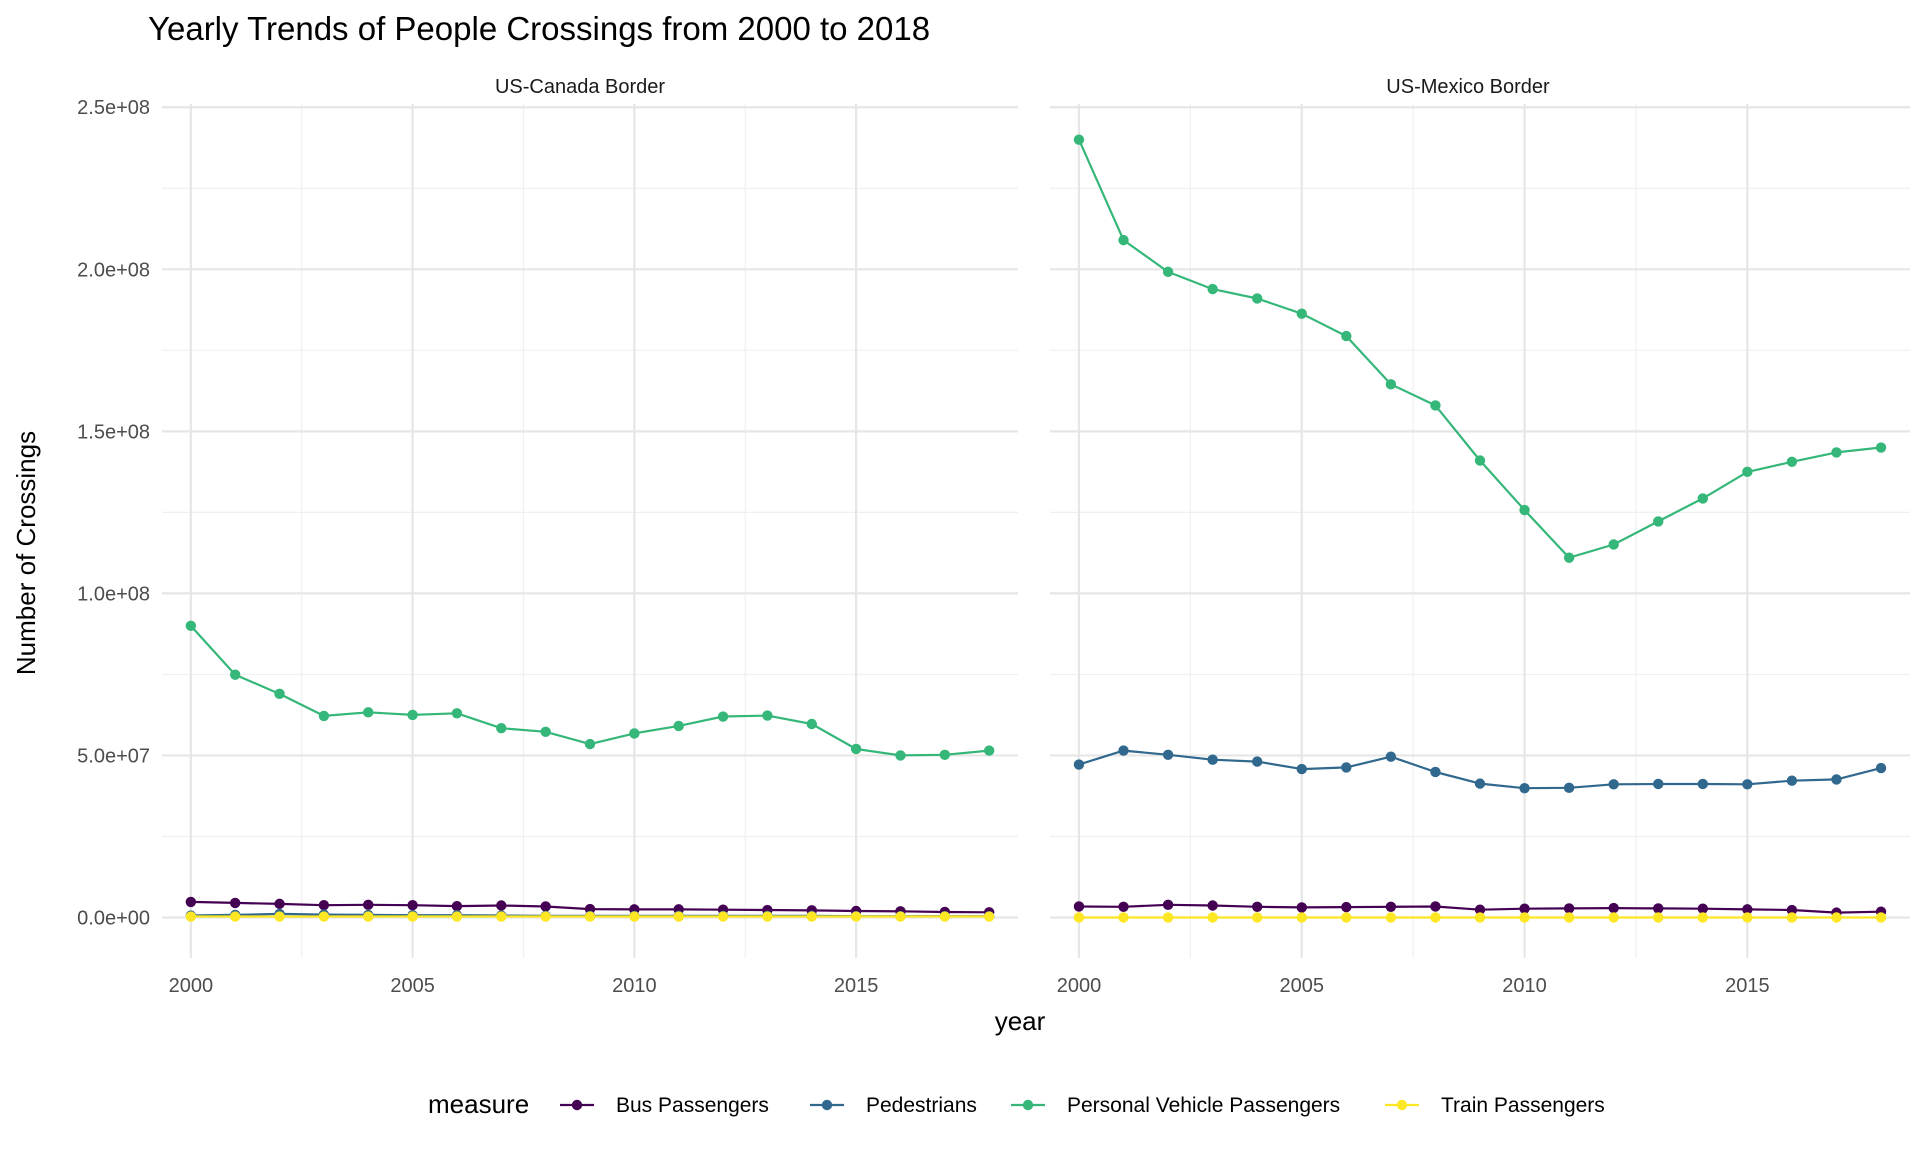  What do you see at coordinates (664, 1105) in the screenshot?
I see `legend-item: Bus Passengers` at bounding box center [664, 1105].